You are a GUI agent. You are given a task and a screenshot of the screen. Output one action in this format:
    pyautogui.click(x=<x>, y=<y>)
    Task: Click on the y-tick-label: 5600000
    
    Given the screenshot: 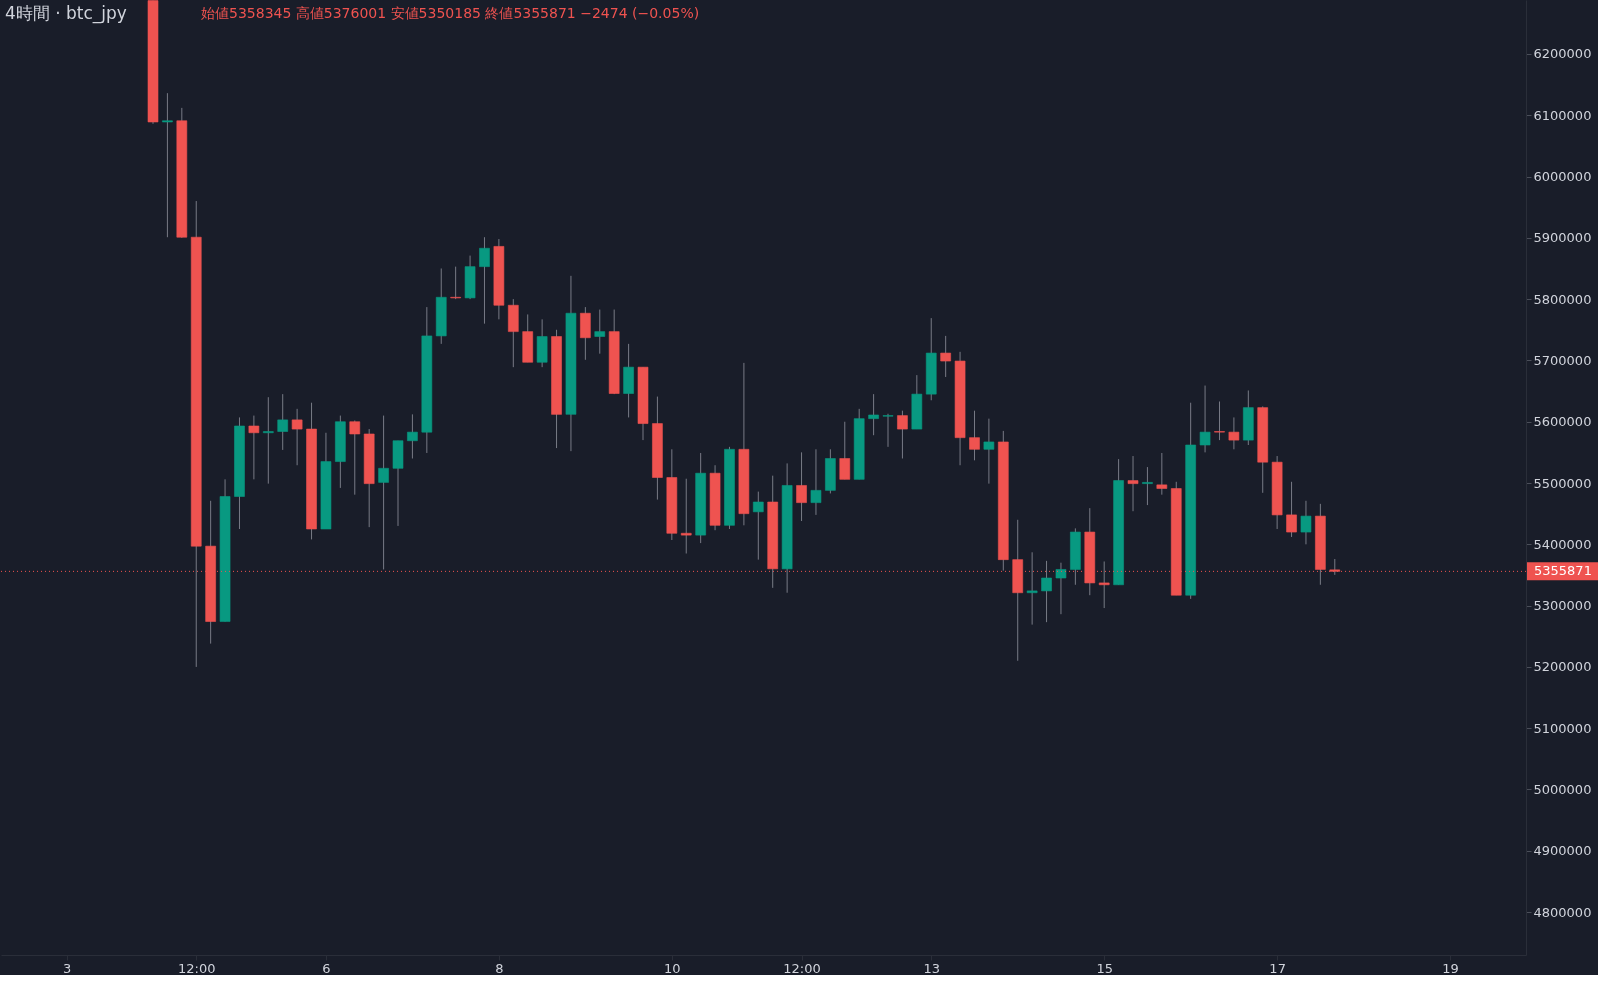 What is the action you would take?
    pyautogui.click(x=1562, y=422)
    